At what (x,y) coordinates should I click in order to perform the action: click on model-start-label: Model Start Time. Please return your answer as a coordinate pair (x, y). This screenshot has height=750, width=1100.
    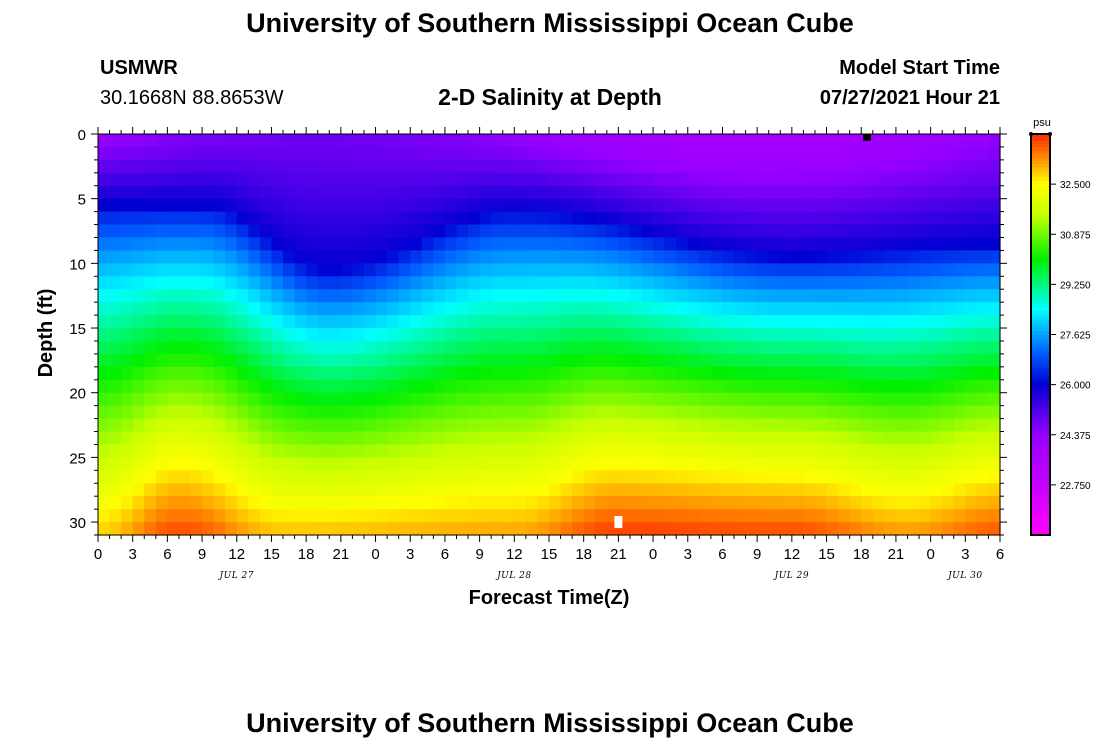
    Looking at the image, I should click on (919, 68).